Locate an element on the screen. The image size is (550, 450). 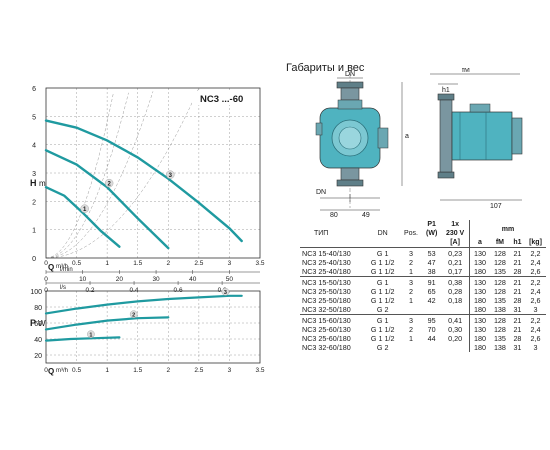
spec-value: 2 is located at coordinates (411, 291).